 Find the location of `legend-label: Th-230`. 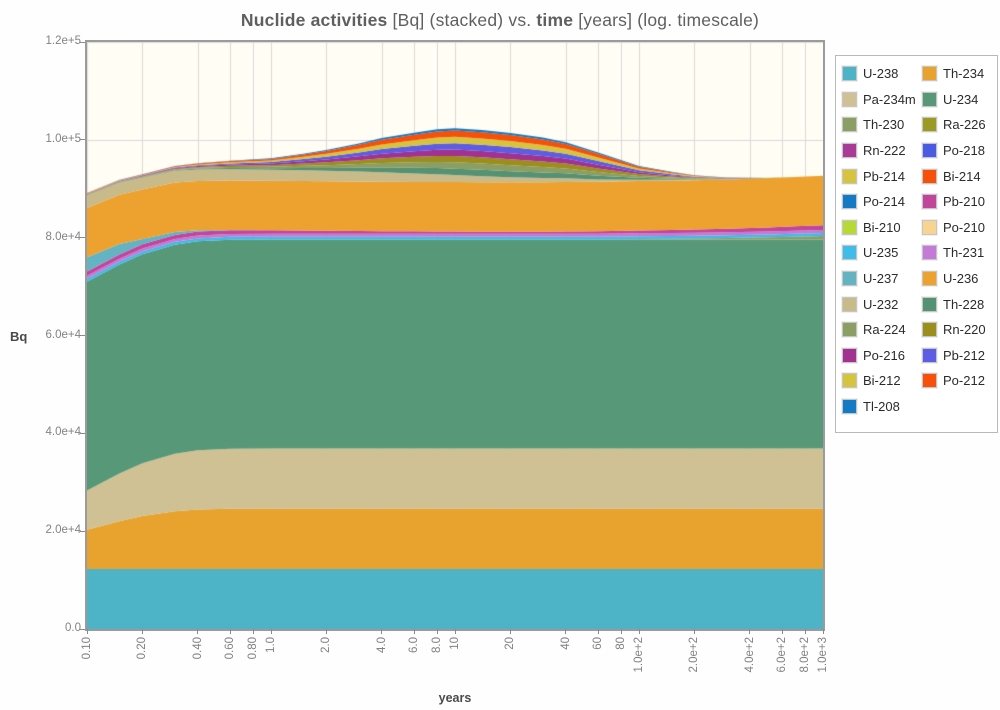

legend-label: Th-230 is located at coordinates (884, 125).